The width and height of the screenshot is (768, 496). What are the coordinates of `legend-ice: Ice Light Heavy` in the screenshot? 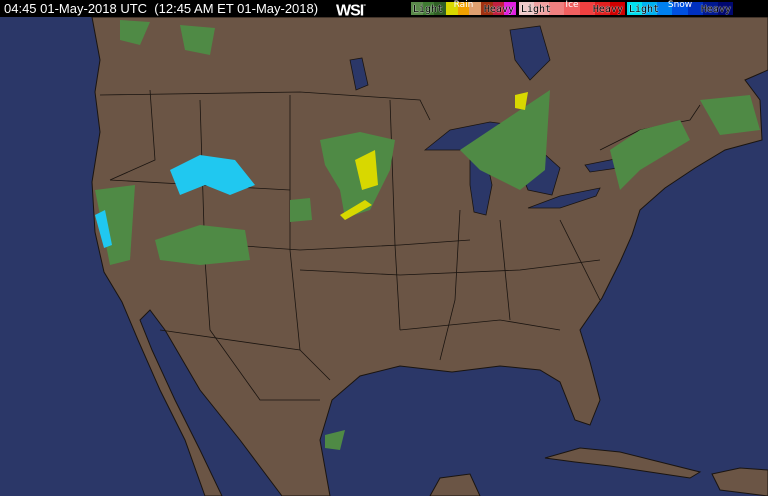 It's located at (572, 7).